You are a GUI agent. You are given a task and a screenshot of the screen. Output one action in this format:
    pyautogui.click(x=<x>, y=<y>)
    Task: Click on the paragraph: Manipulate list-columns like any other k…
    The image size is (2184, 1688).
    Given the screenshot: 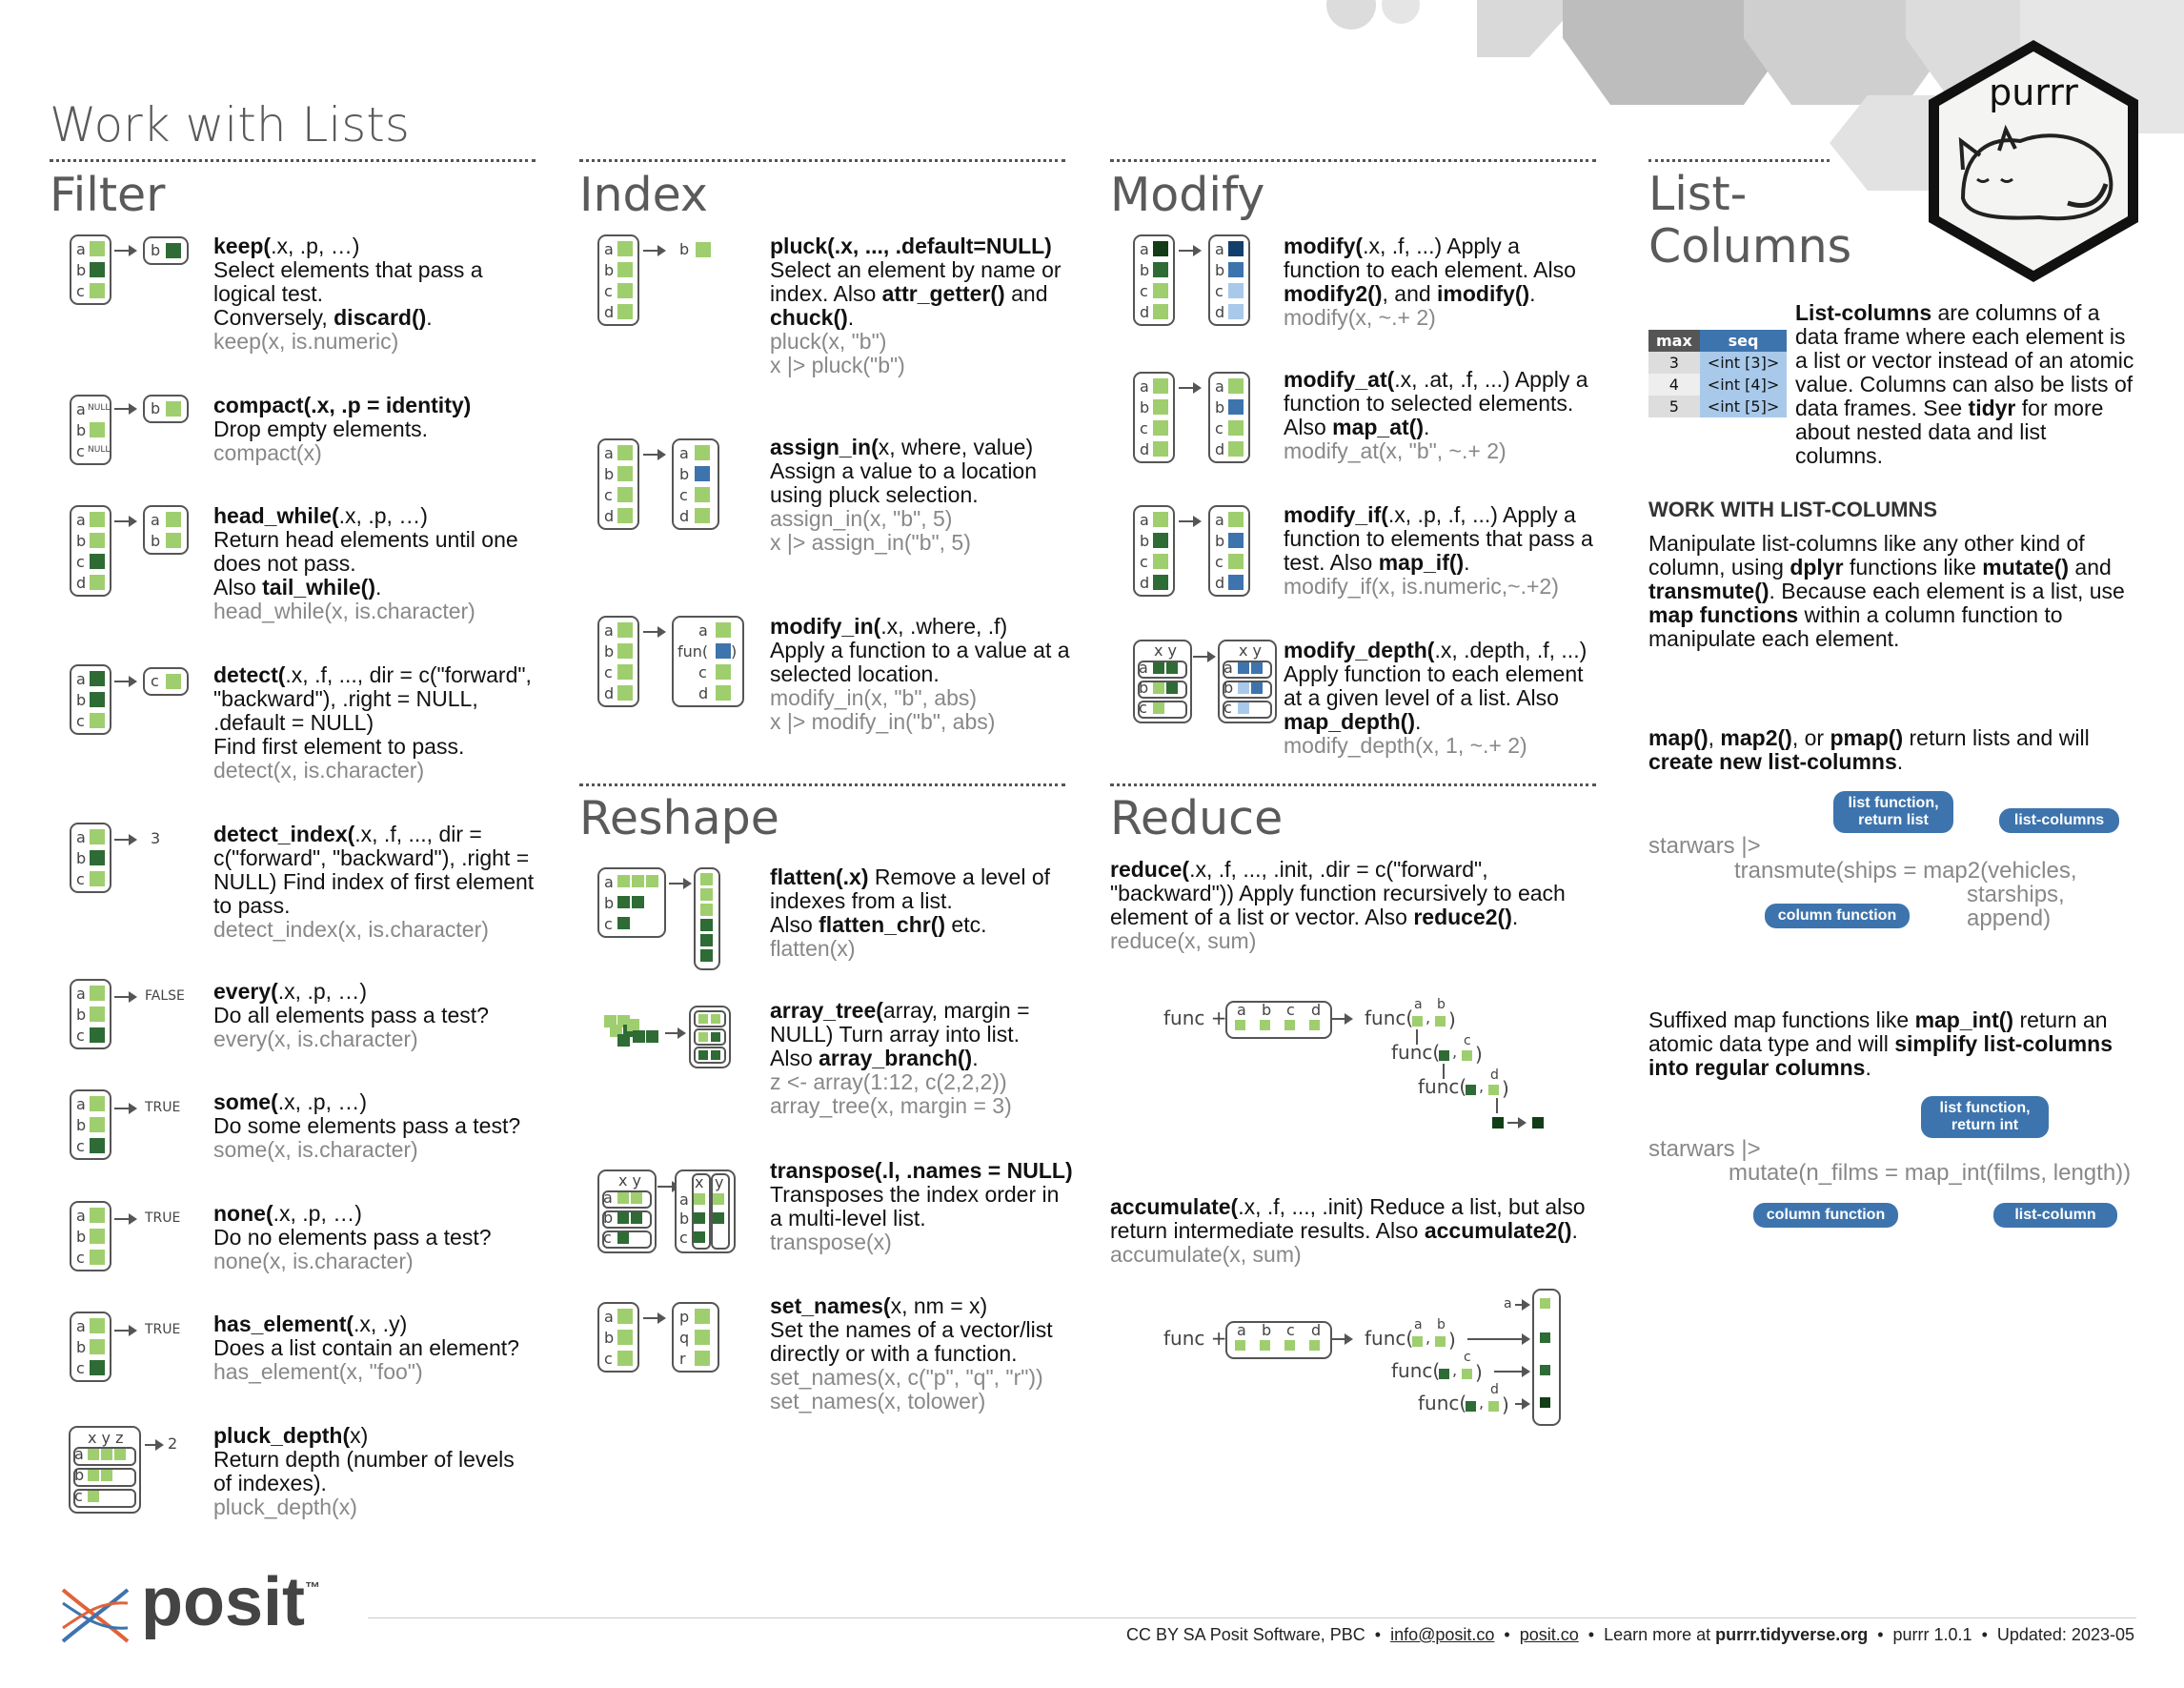 What is the action you would take?
    pyautogui.click(x=1887, y=591)
    